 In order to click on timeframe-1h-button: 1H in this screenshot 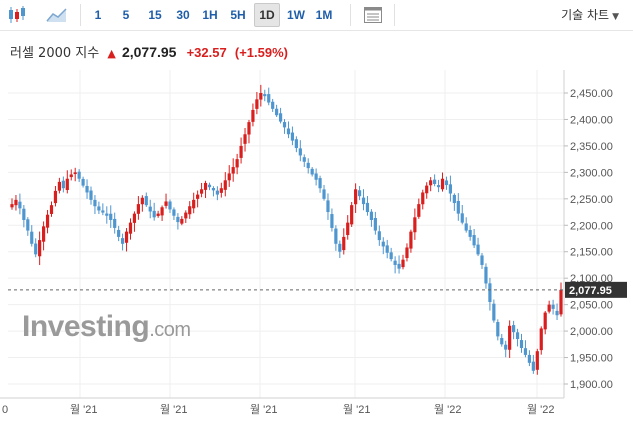, I will do `click(210, 15)`.